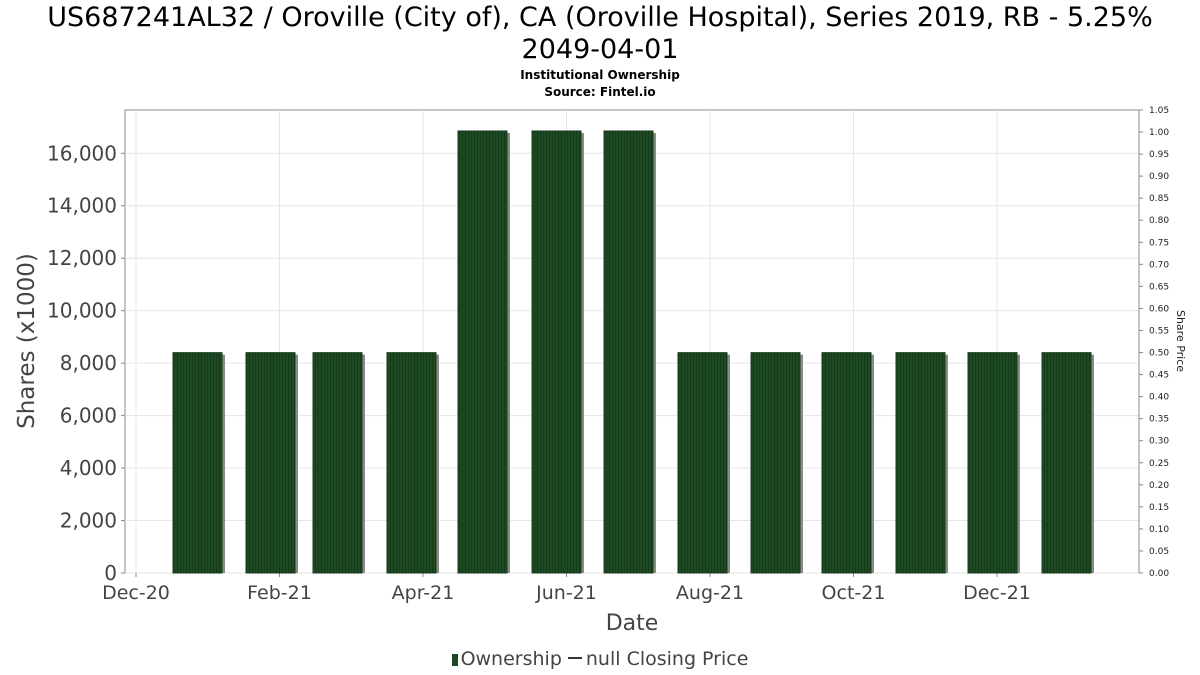 Image resolution: width=1200 pixels, height=675 pixels. Describe the element at coordinates (88, 416) in the screenshot. I see `y-tick-label: 6,000` at that location.